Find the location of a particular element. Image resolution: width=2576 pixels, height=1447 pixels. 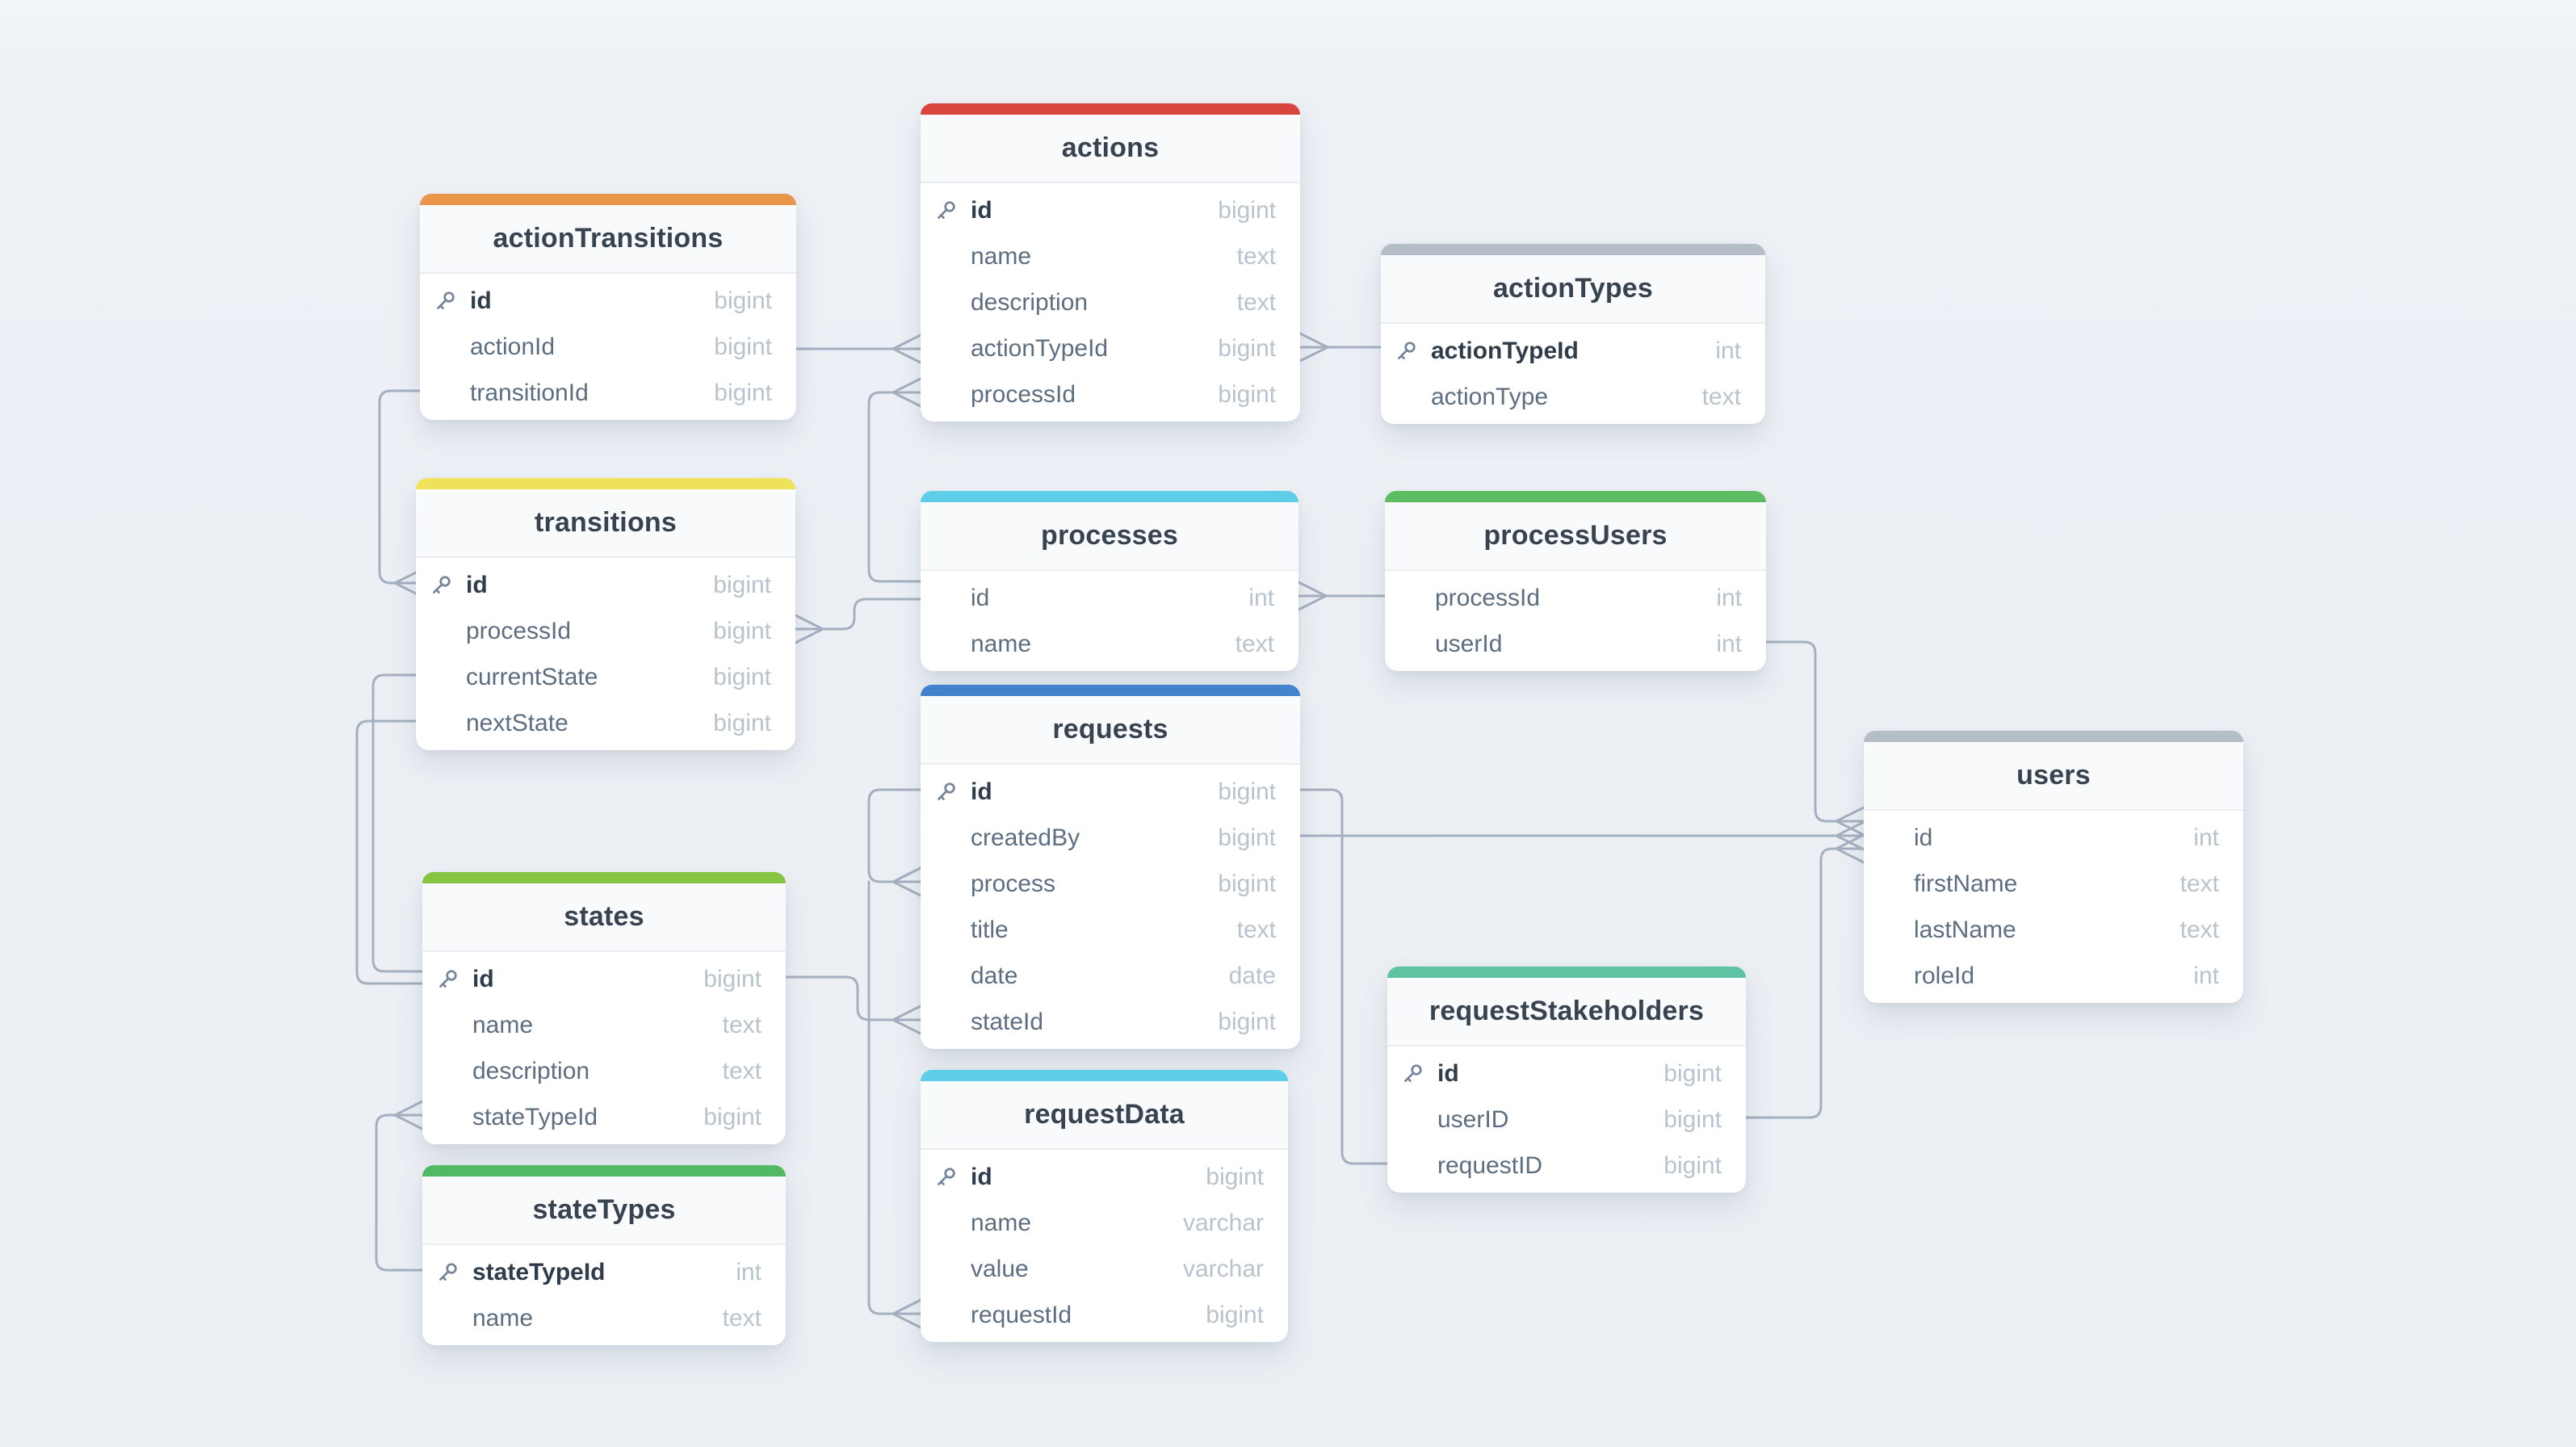

relationship-transitions.nextState-states.id is located at coordinates (389, 852).